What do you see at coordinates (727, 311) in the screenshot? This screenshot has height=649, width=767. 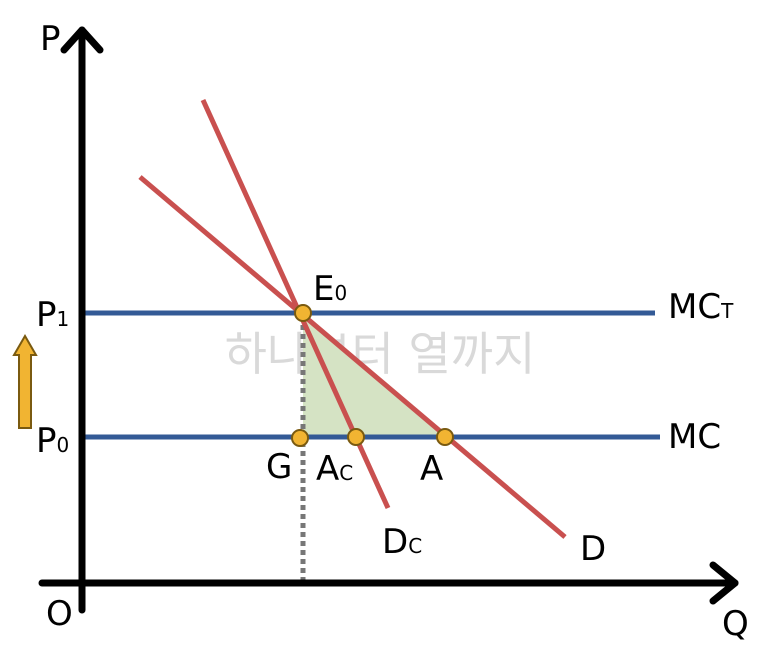 I see `label-part: T` at bounding box center [727, 311].